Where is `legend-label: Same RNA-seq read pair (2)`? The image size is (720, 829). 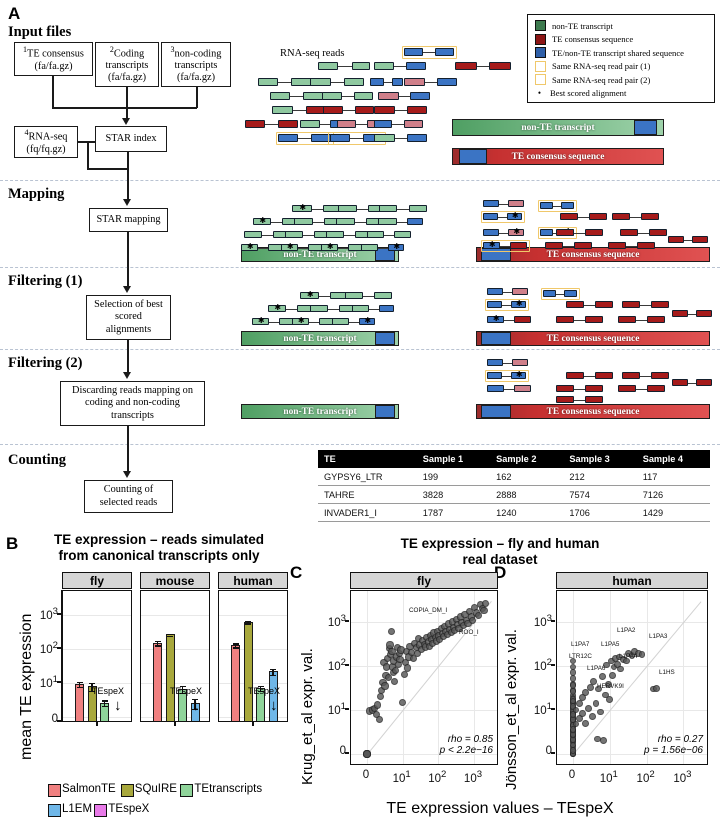
legend-label: Same RNA-seq read pair (2) is located at coordinates (601, 79).